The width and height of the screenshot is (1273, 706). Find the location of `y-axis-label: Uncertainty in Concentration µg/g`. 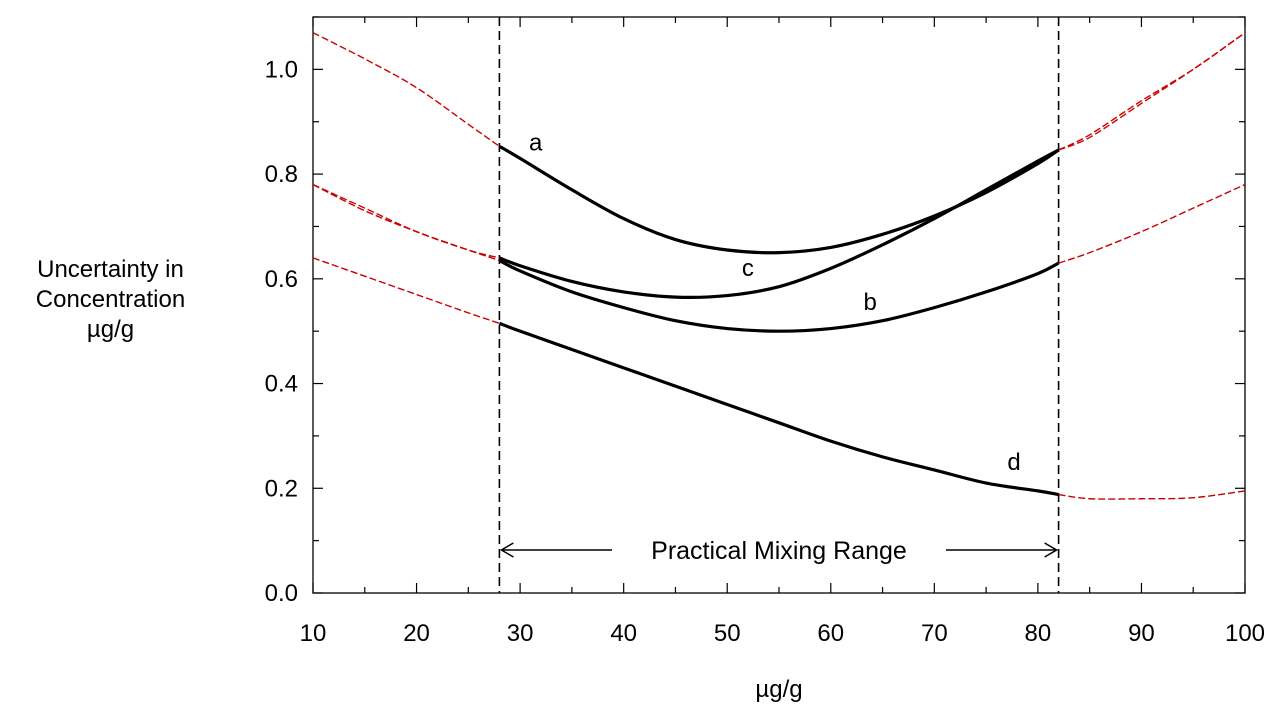

y-axis-label: Uncertainty in Concentration µg/g is located at coordinates (110, 300).